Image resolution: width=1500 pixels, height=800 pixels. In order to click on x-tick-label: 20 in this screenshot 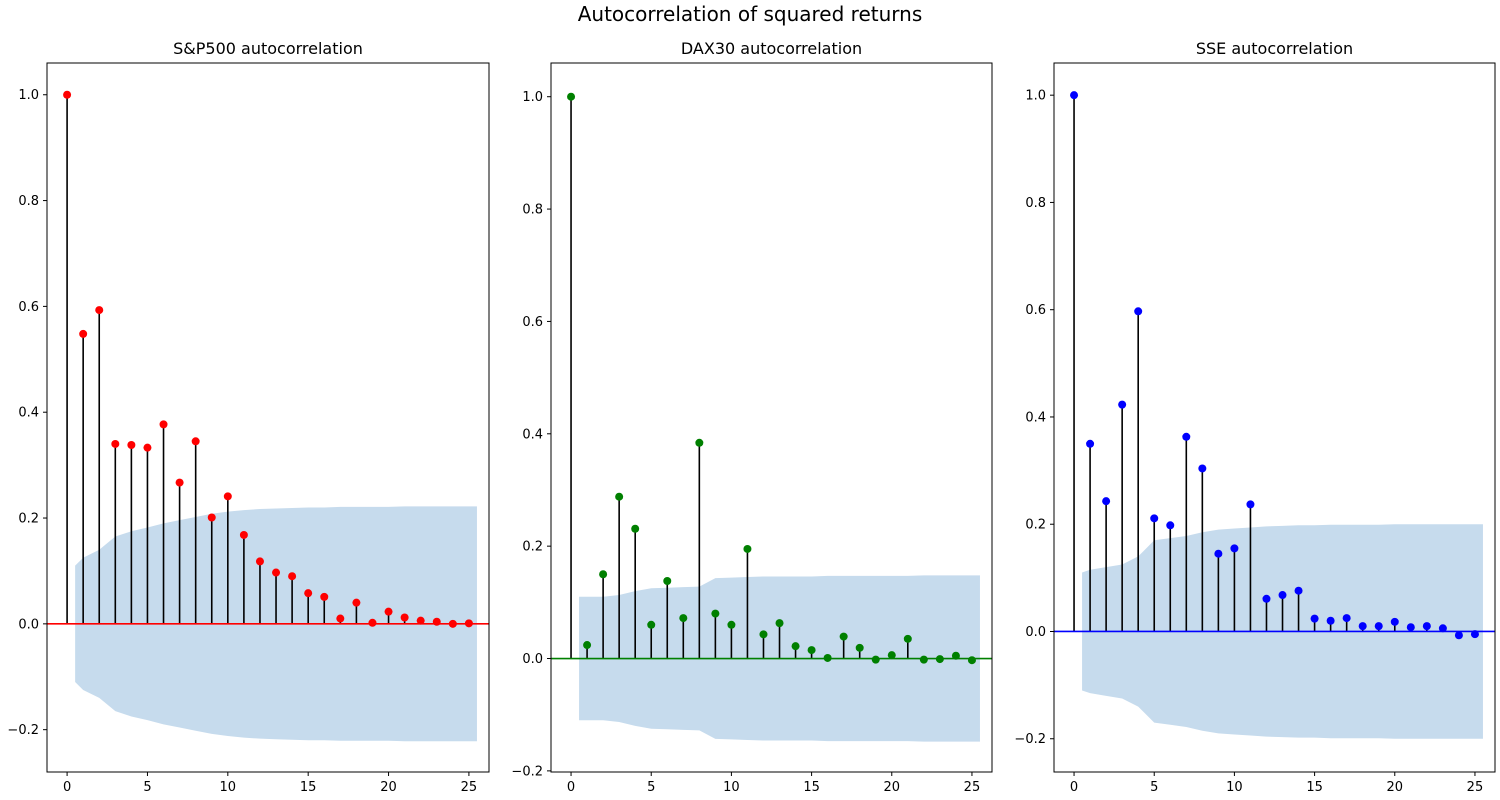, I will do `click(388, 787)`.